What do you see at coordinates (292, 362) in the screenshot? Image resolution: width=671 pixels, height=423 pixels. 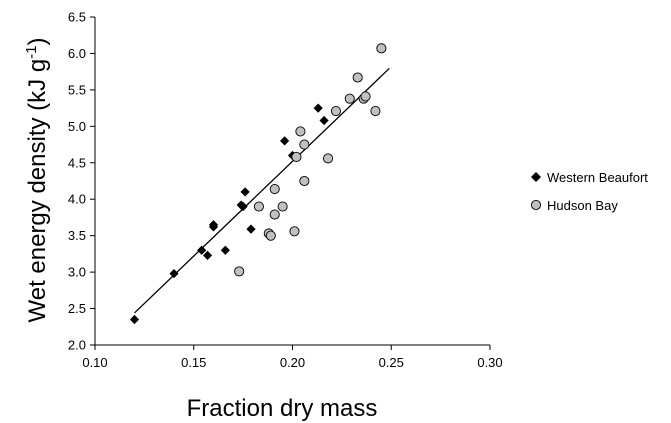 I see `x-tick-label: 0.20` at bounding box center [292, 362].